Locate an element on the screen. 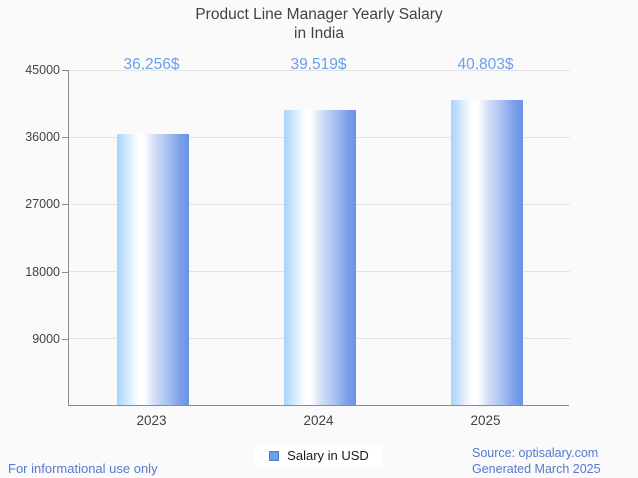 This screenshot has width=638, height=478. x-axis-labels: 2023 2024 2025 is located at coordinates (319, 421).